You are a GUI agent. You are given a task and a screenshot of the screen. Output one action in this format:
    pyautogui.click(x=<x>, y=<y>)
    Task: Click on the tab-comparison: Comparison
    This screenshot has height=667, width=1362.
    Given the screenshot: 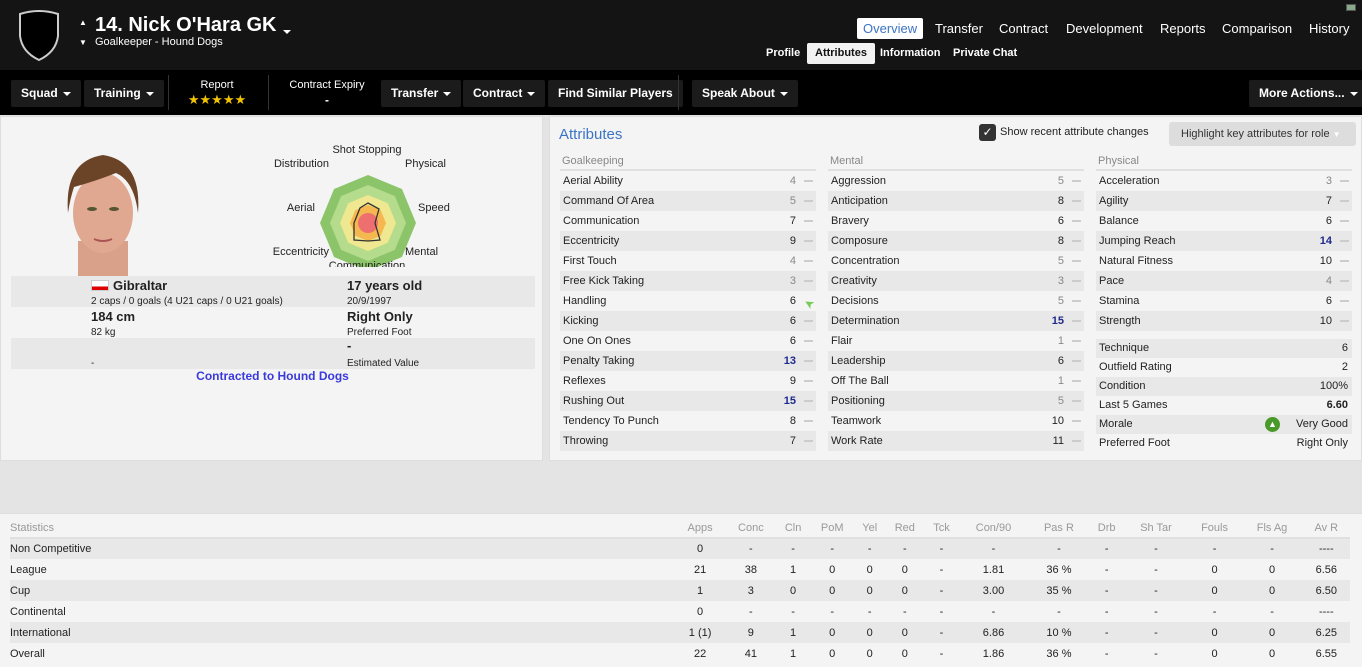 What is the action you would take?
    pyautogui.click(x=1257, y=28)
    